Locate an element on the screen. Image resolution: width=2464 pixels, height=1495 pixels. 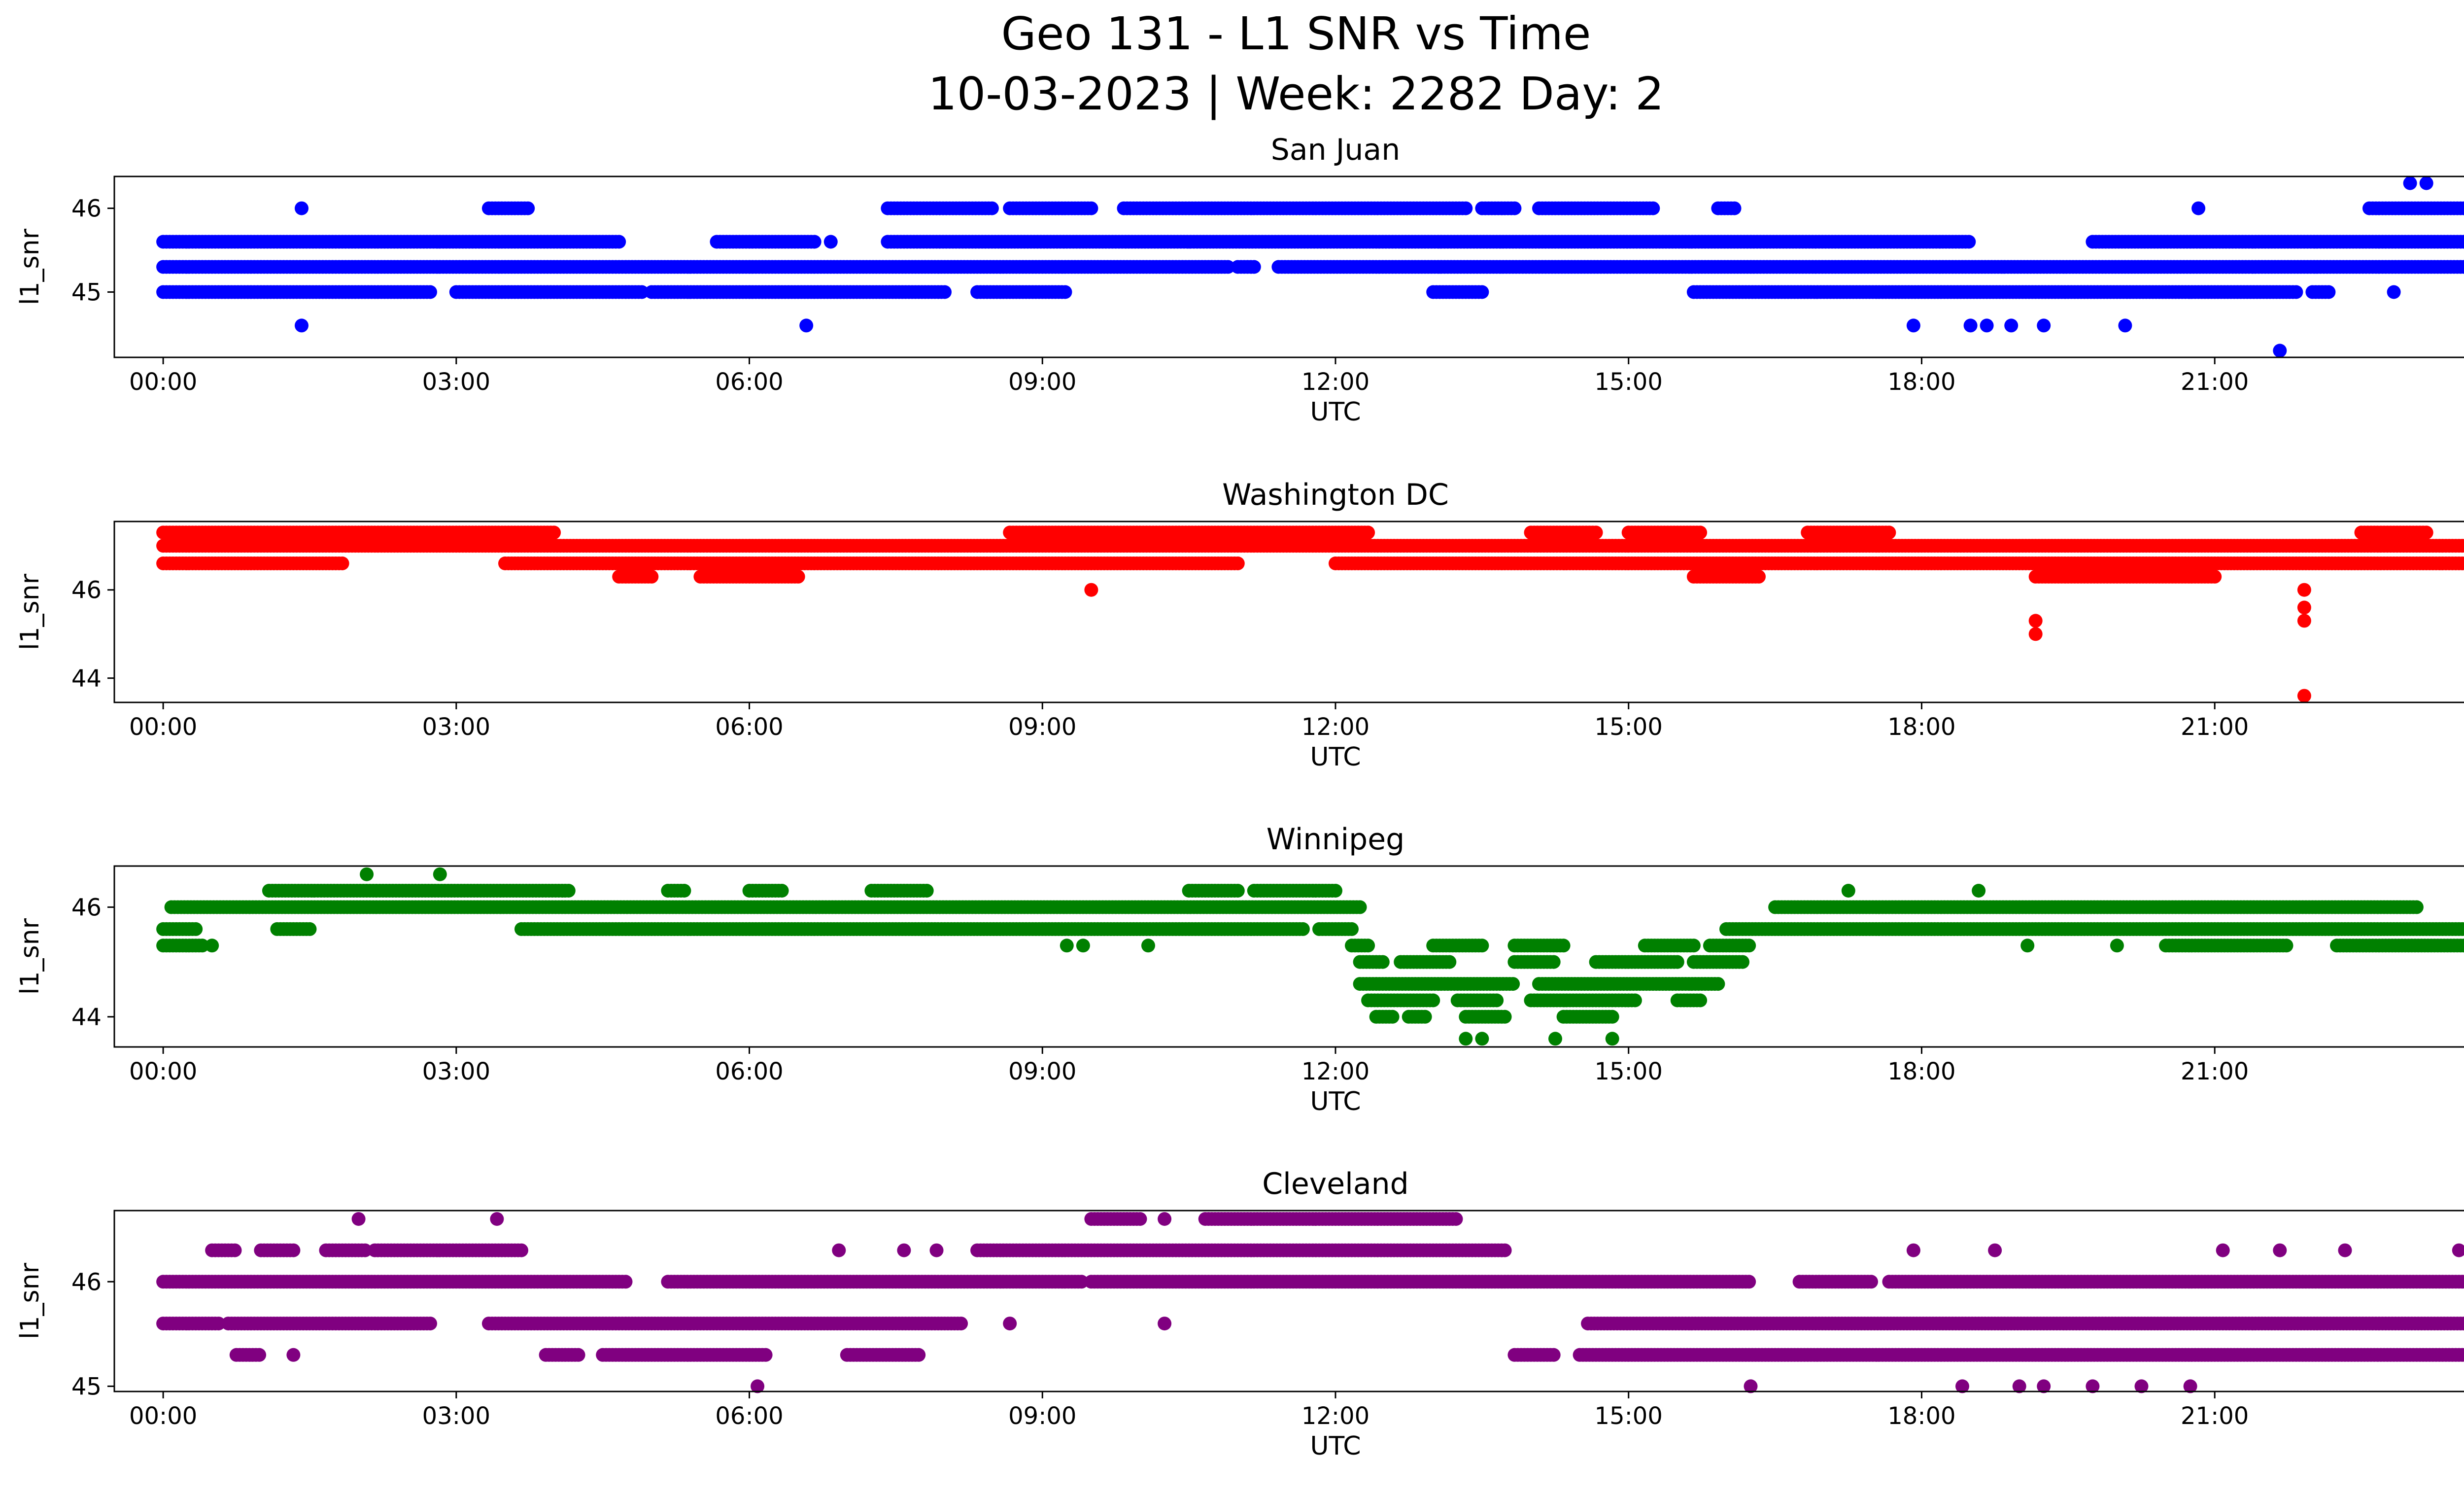
figure-title-line1: Geo 131 - L1 SNR vs Time is located at coordinates (1296, 33).